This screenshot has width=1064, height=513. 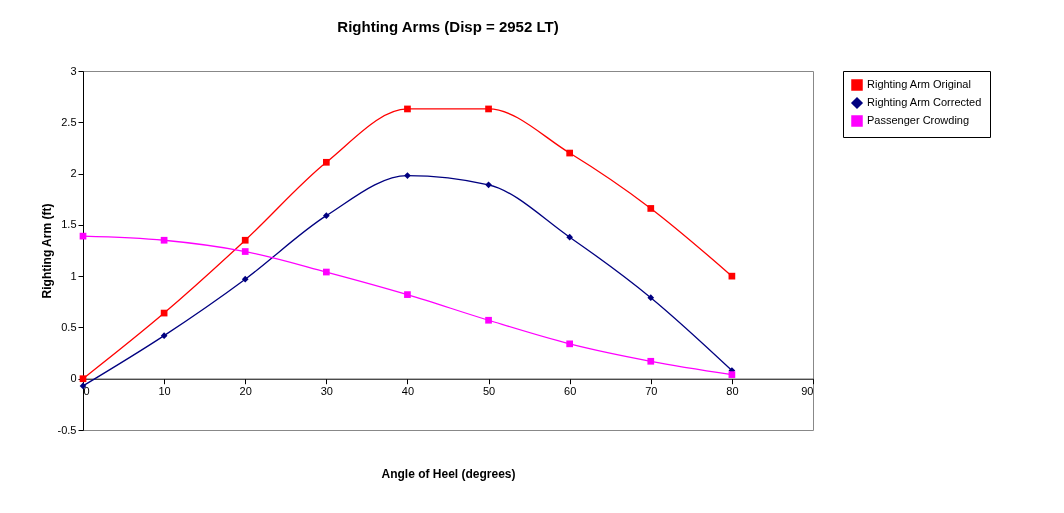 I want to click on legend-label: Righting Arm Original, so click(x=919, y=84).